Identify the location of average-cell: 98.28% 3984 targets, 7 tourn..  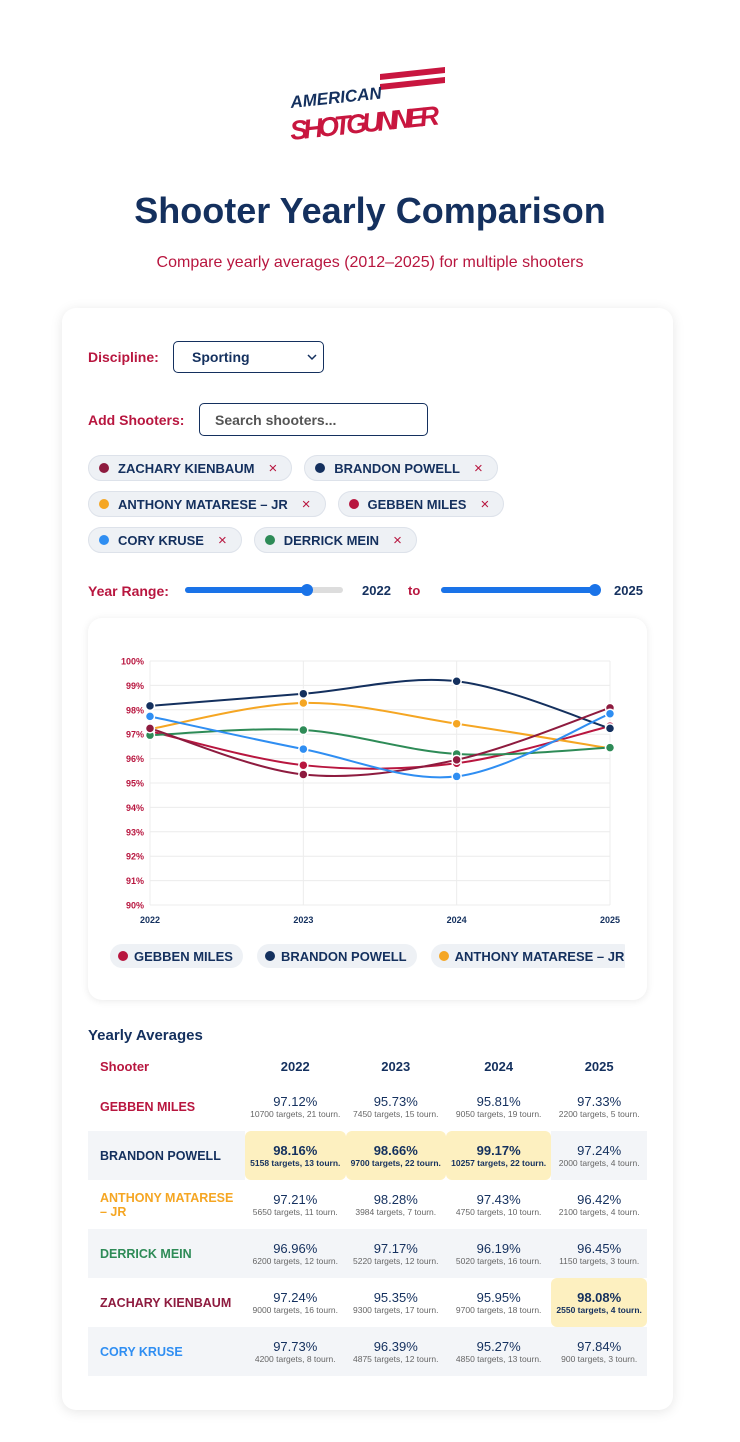
(396, 1204).